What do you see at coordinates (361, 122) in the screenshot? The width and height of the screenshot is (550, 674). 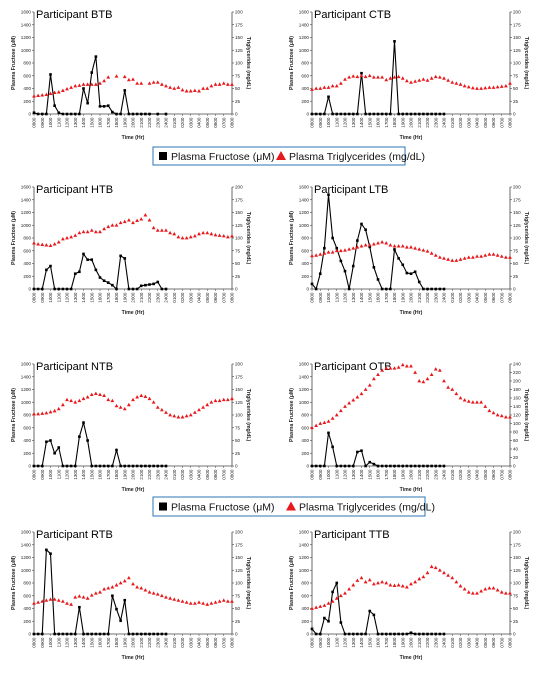 I see `x-tick-label: 1400` at bounding box center [361, 122].